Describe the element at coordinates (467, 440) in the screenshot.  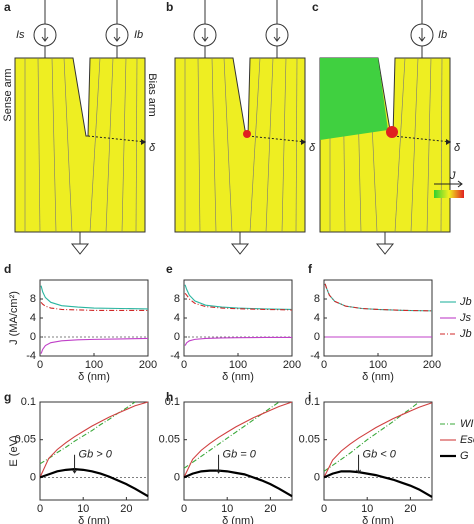
I see `legend-label: Eself` at that location.